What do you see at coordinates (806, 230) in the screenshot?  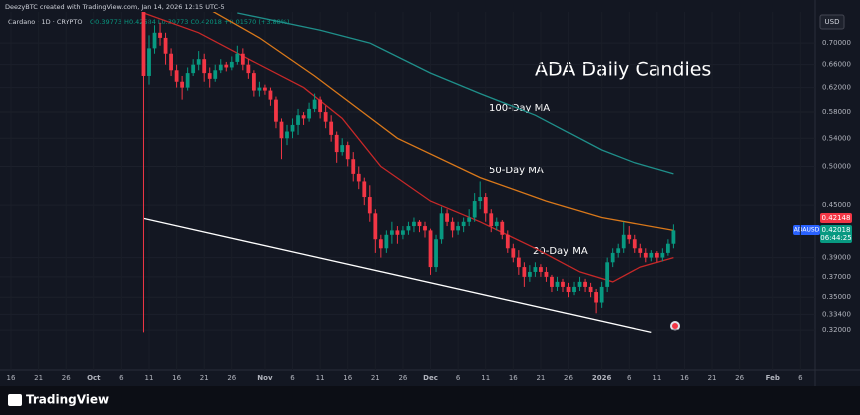 I see `symbol-tag` at bounding box center [806, 230].